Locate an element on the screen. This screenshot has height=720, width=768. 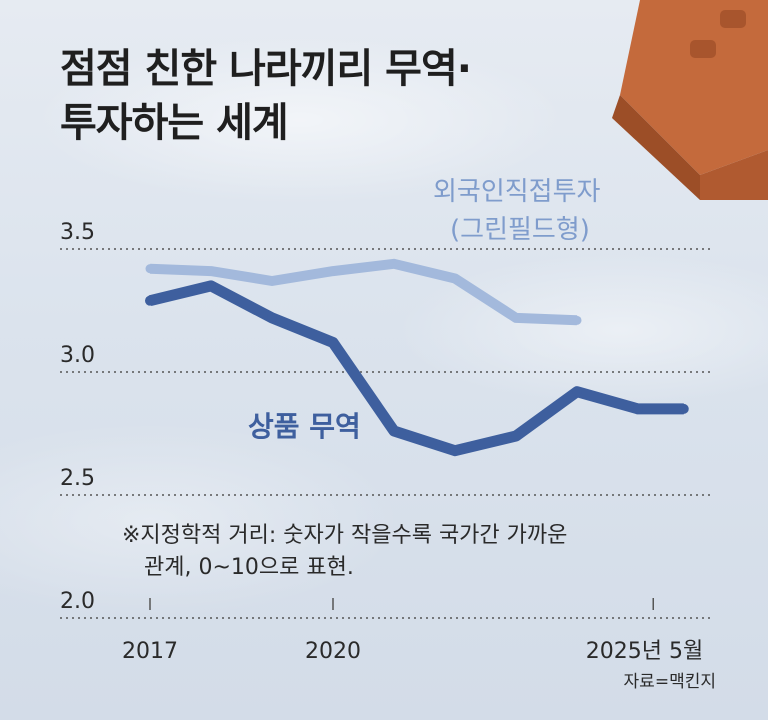
chart-title-line1: 점점 친한 나라끼리 무역· is located at coordinates (266, 69).